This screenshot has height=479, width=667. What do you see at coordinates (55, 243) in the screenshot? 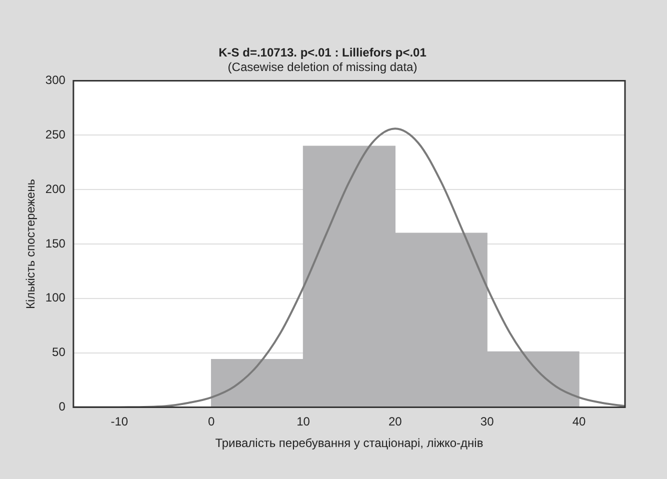
I see `y-tick-label: 150` at bounding box center [55, 243].